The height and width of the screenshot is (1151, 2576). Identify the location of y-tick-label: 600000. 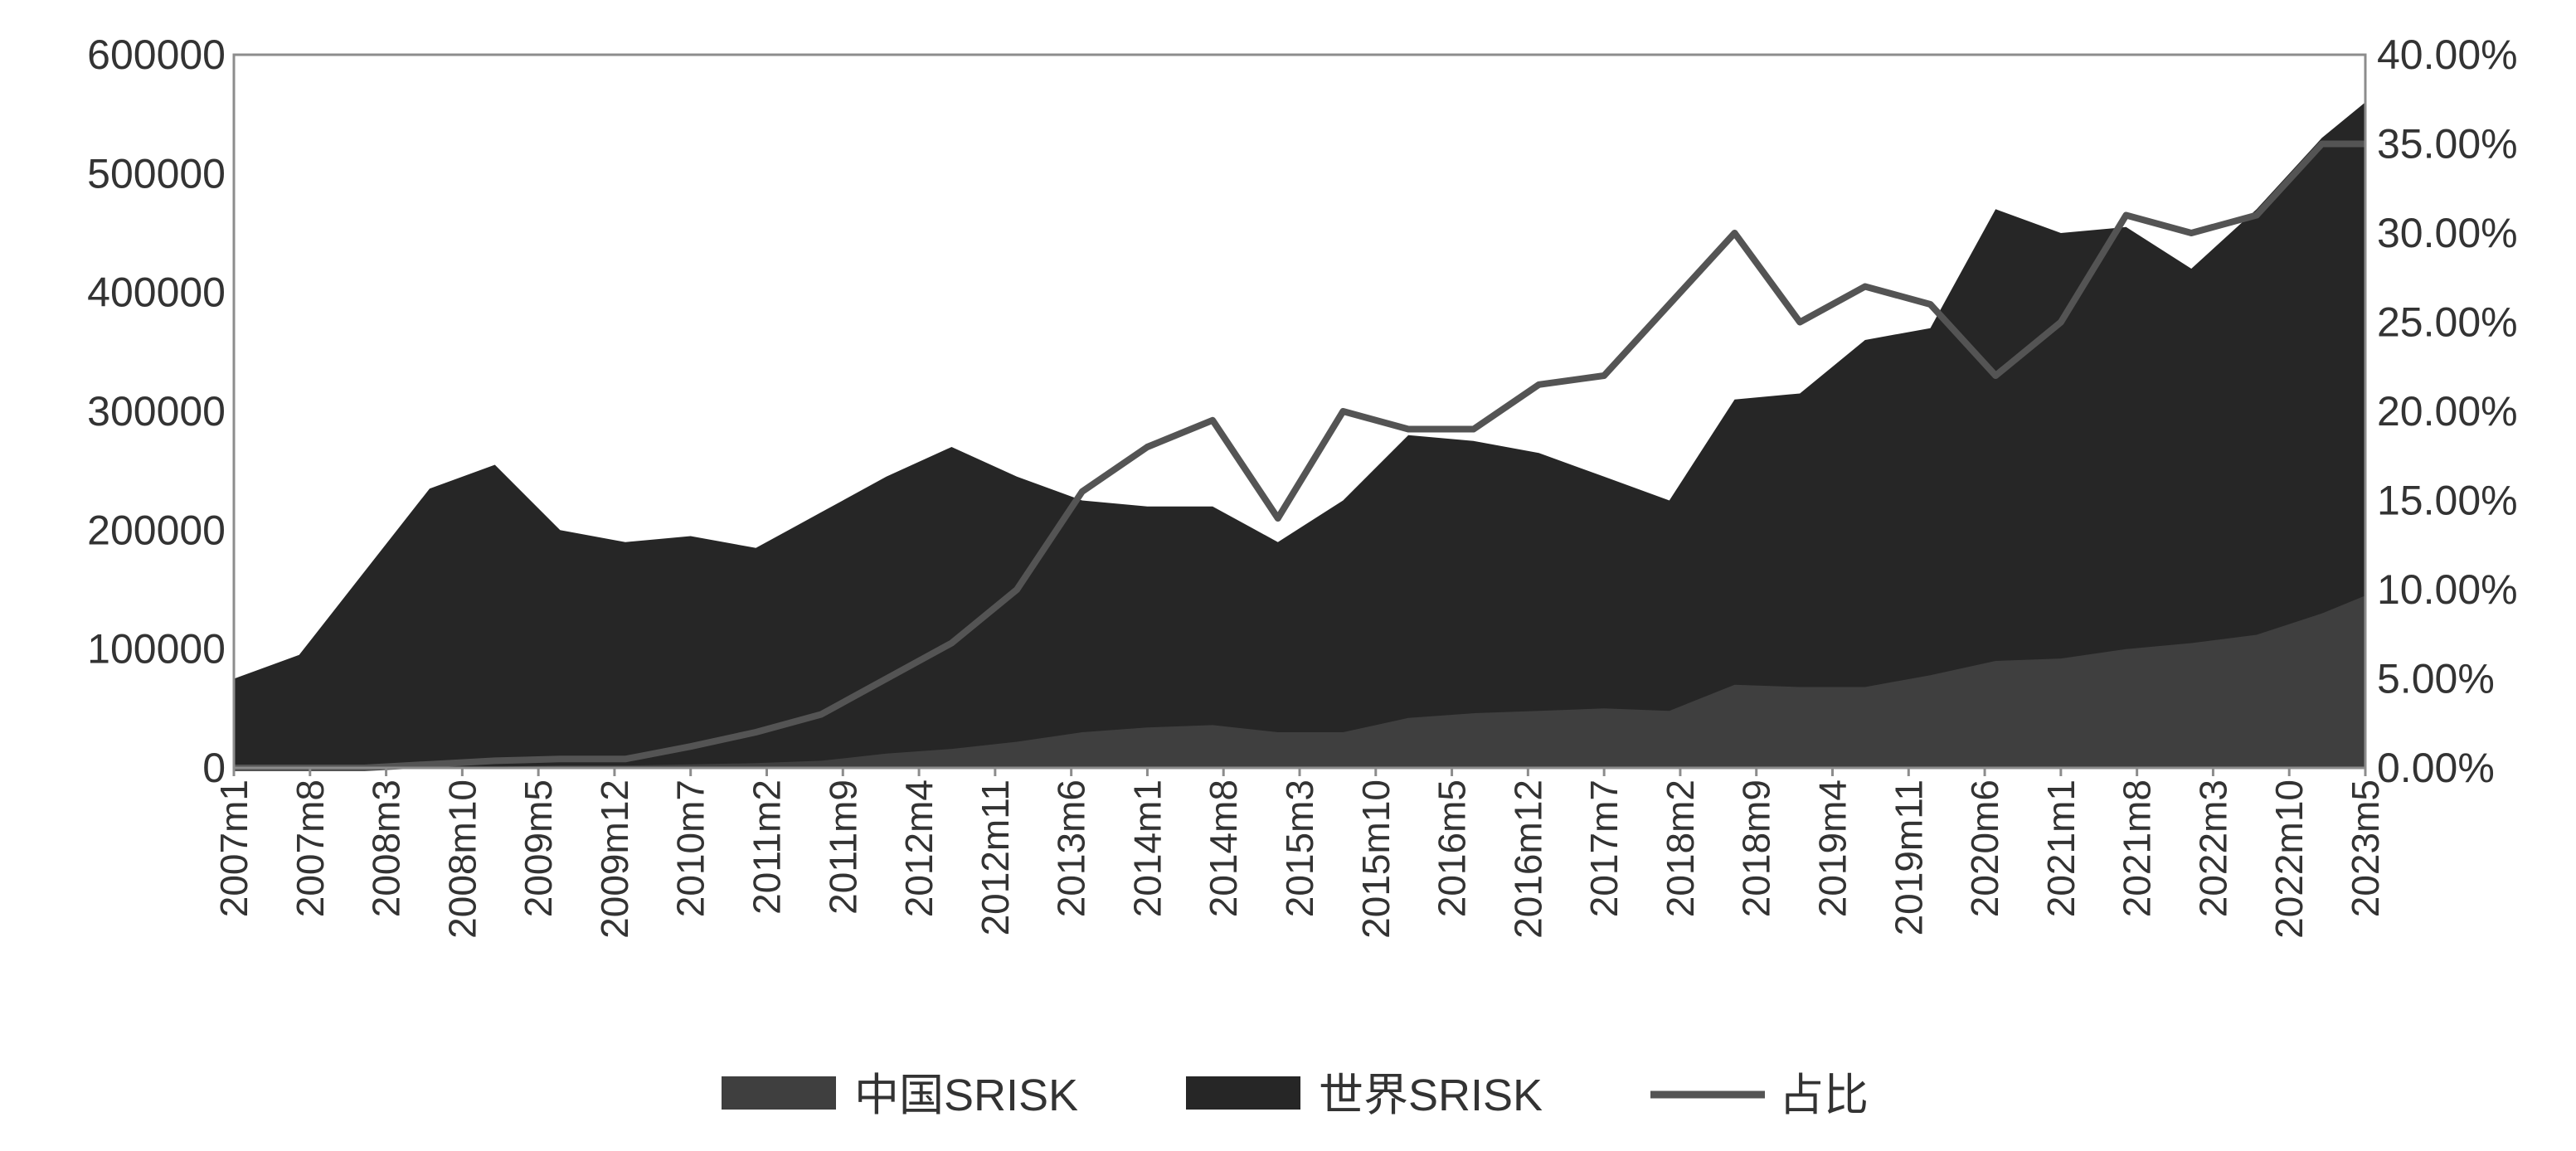
(157, 55).